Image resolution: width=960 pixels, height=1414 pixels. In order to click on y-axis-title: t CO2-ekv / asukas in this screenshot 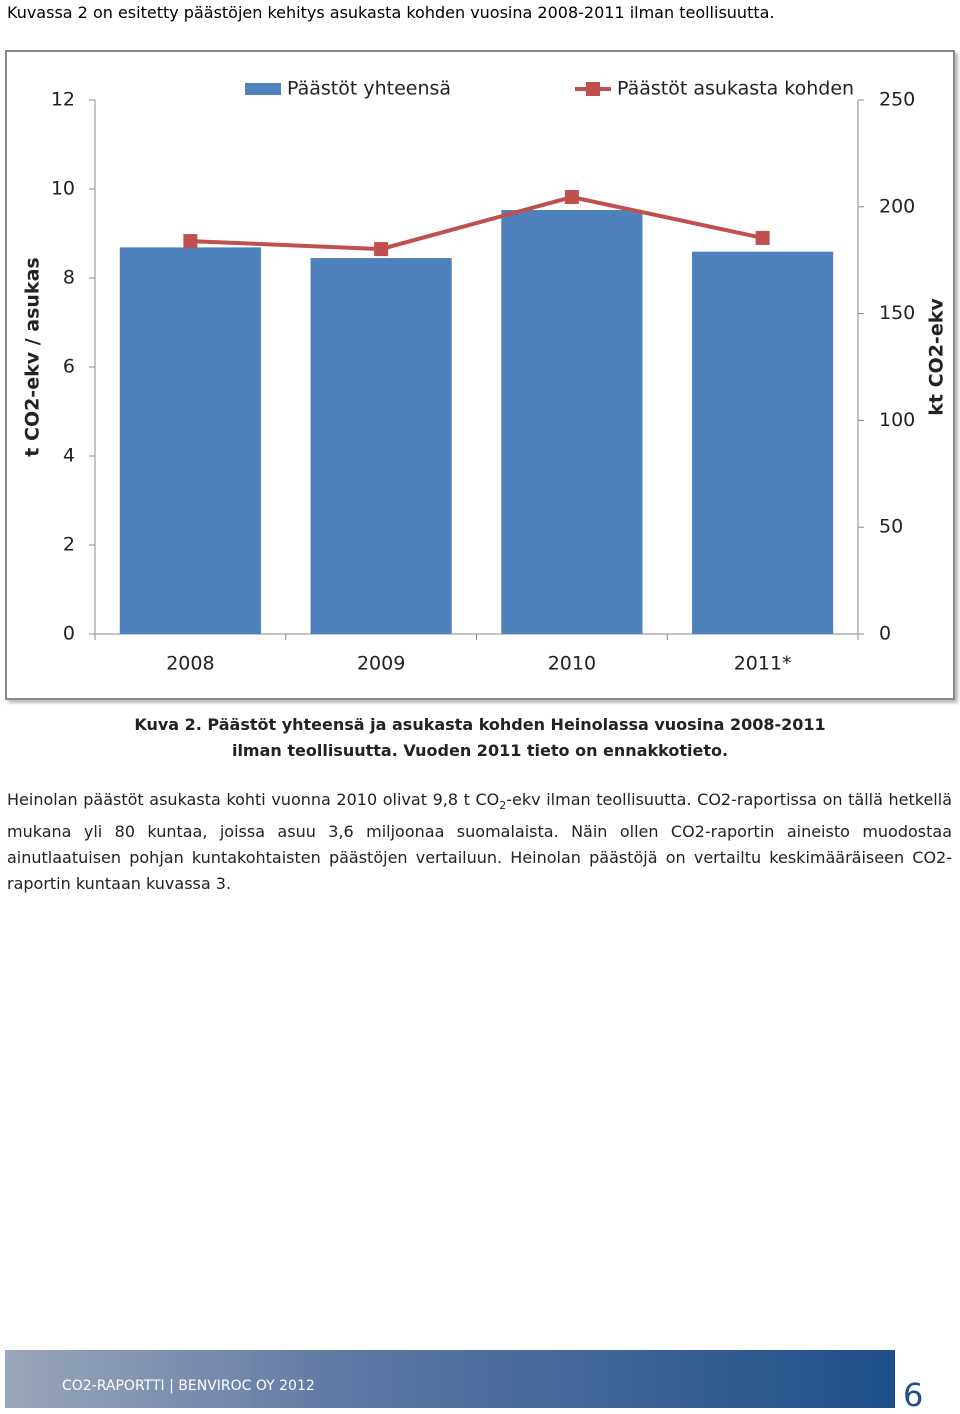, I will do `click(33, 356)`.